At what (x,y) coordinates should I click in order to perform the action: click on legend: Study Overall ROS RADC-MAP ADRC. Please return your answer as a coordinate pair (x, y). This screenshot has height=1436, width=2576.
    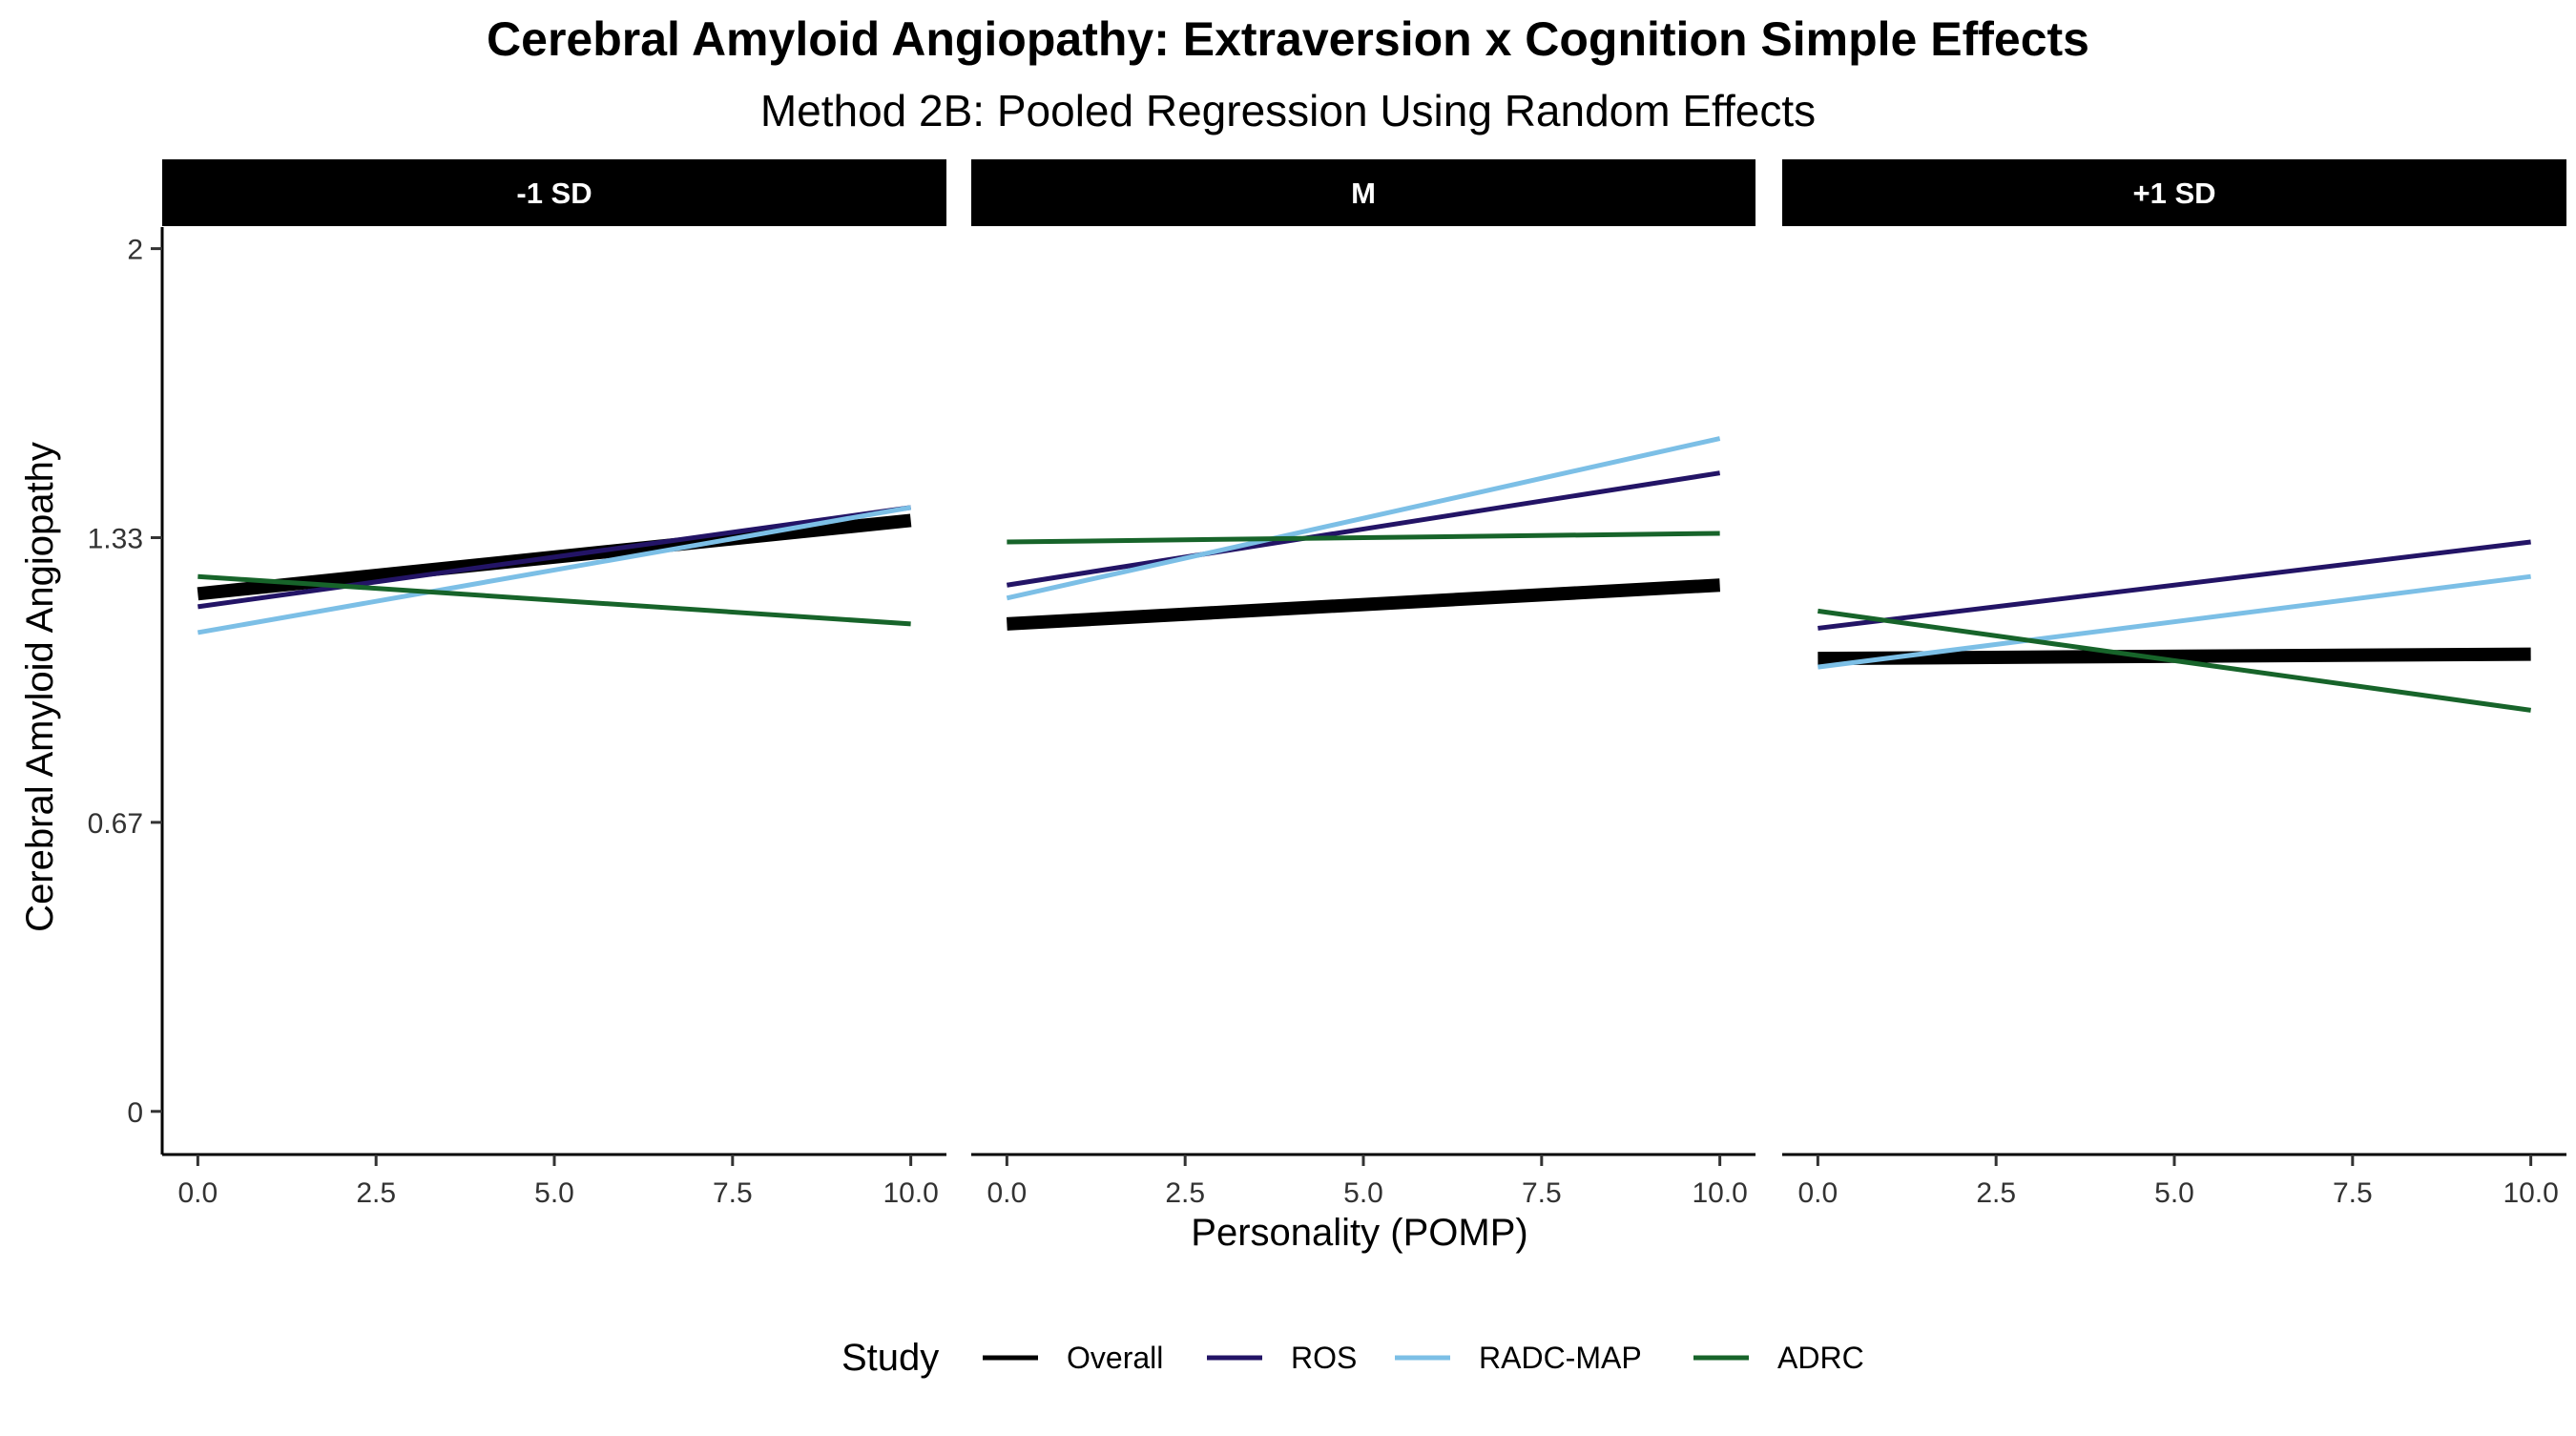
    Looking at the image, I should click on (1352, 1358).